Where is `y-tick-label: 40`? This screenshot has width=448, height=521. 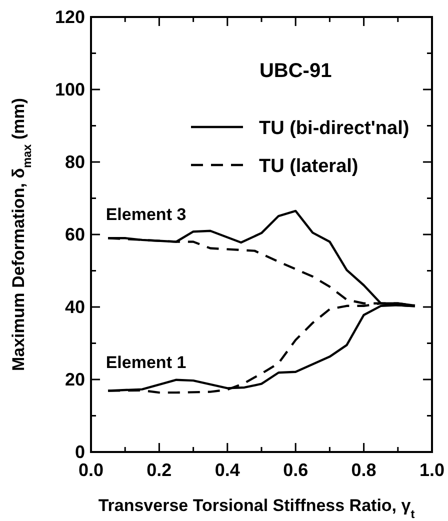 y-tick-label: 40 is located at coordinates (74, 307).